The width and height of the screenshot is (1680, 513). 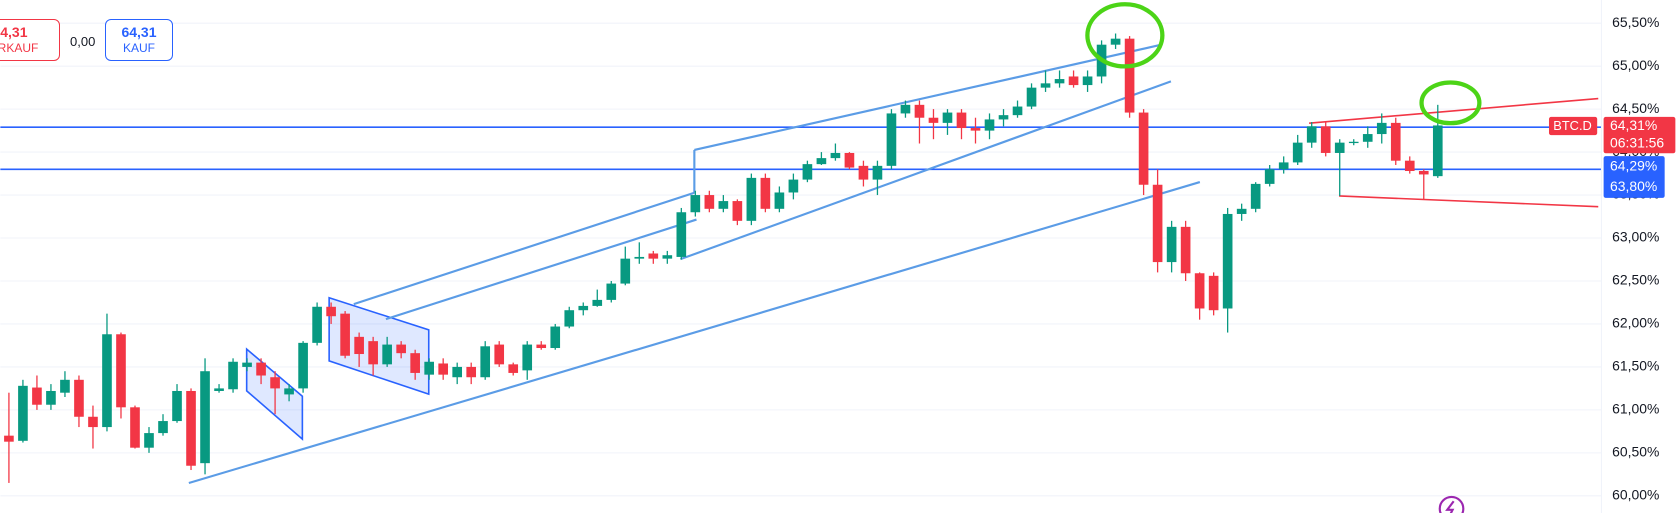 I want to click on y-tick-label: 61,00%, so click(x=1635, y=409).